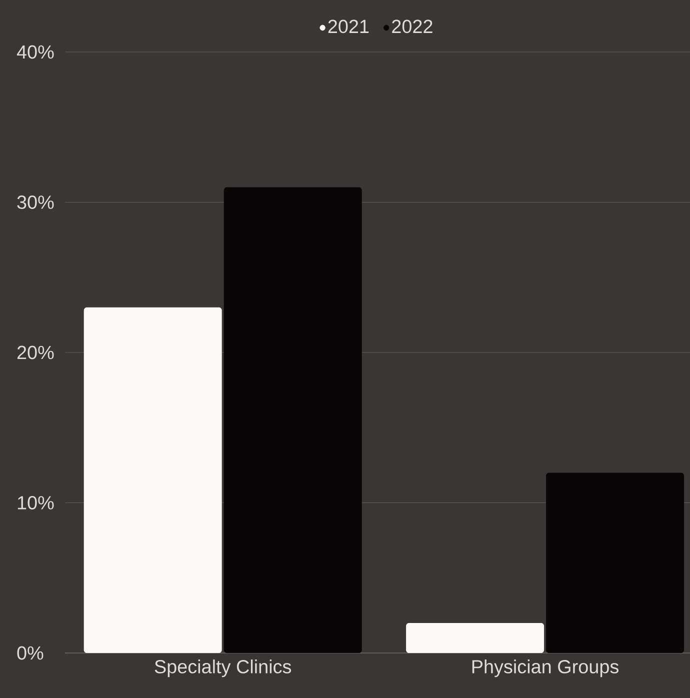 Image resolution: width=690 pixels, height=698 pixels. What do you see at coordinates (35, 52) in the screenshot?
I see `y-tick-label: 40%` at bounding box center [35, 52].